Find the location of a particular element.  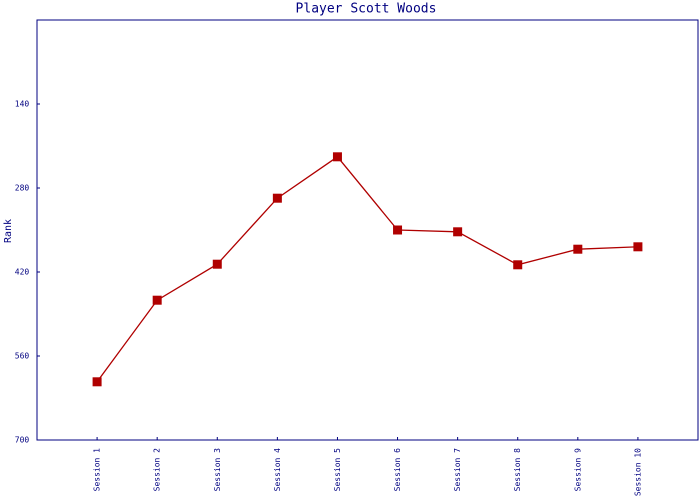

y-axis-label: Rank is located at coordinates (8, 231).